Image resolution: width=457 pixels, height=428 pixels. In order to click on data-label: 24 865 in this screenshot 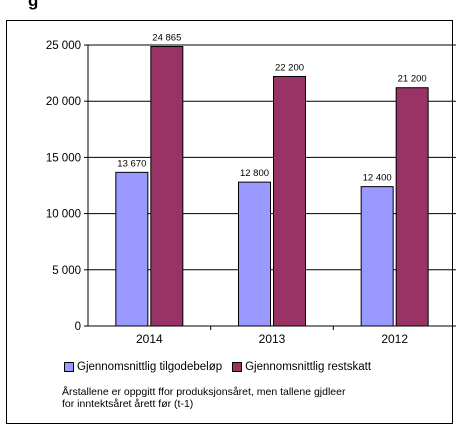, I will do `click(166, 38)`.